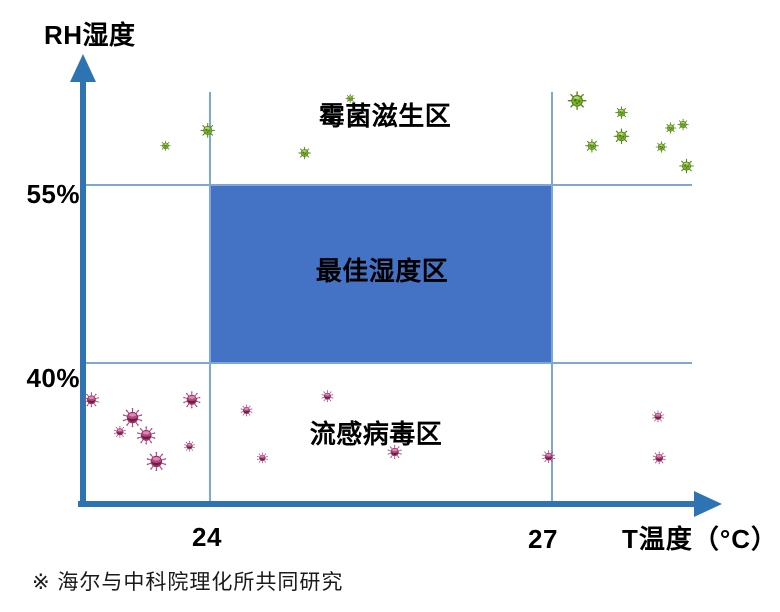 The height and width of the screenshot is (612, 780). I want to click on x-tick-24: 24, so click(207, 537).